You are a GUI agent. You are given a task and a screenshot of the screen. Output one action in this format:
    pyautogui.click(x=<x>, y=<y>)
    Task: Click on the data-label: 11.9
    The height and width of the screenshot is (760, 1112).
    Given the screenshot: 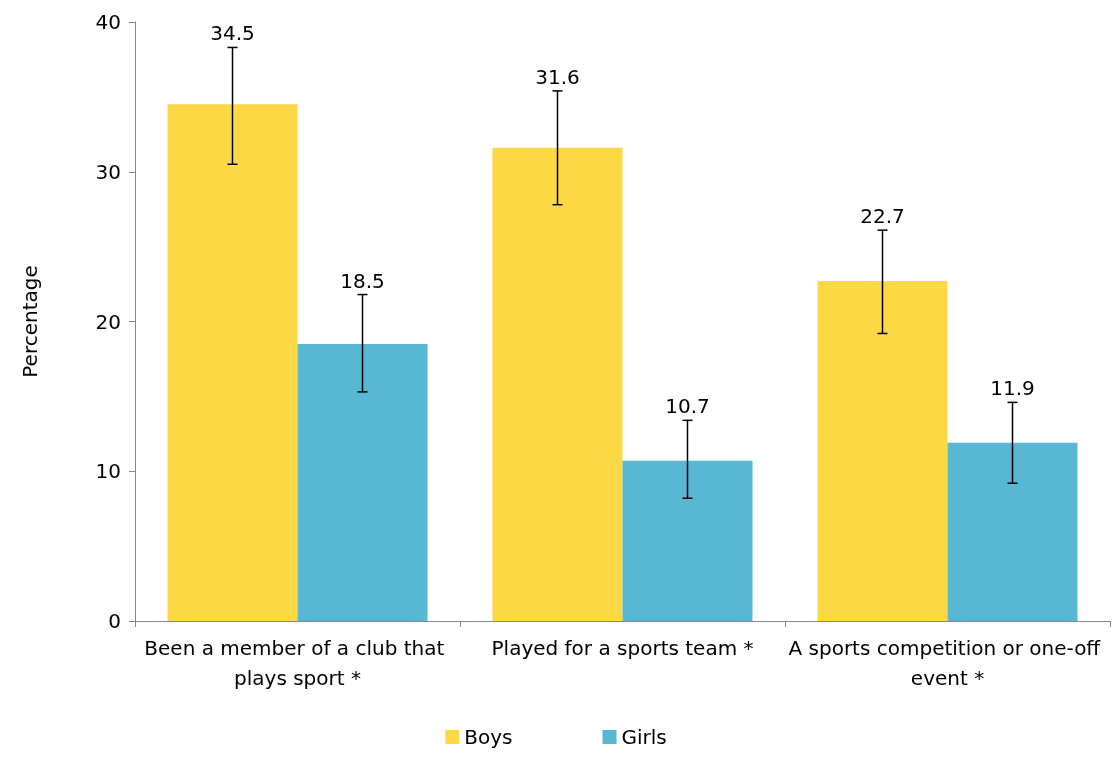 What is the action you would take?
    pyautogui.click(x=1012, y=388)
    